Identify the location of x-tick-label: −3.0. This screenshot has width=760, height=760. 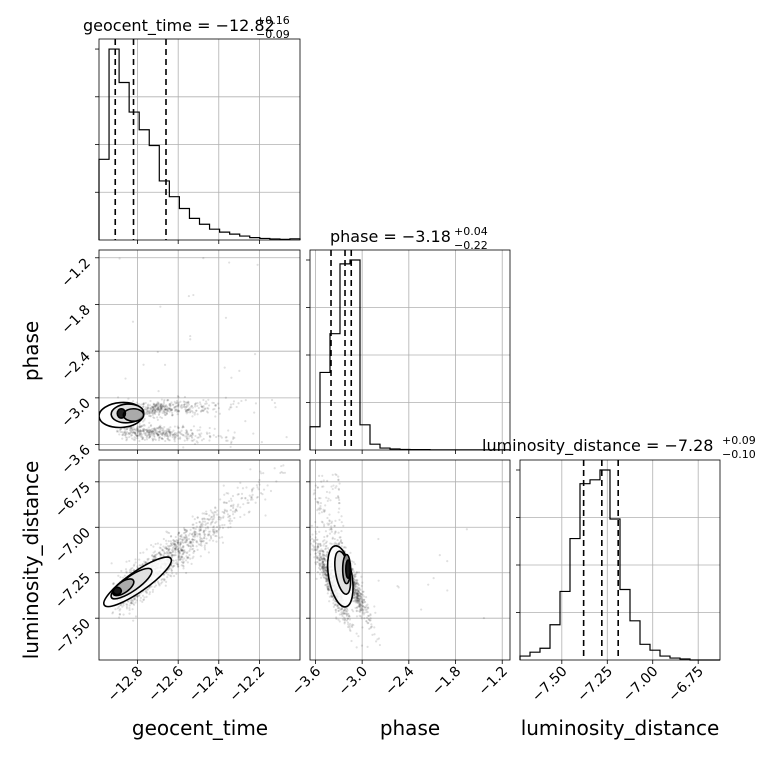
(353, 681).